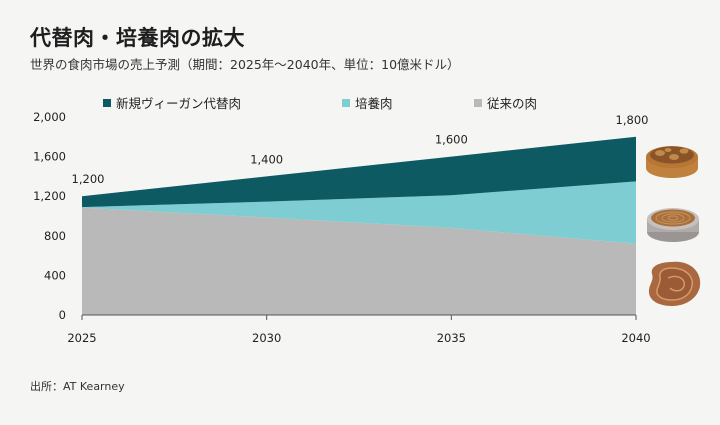 Image resolution: width=720 pixels, height=425 pixels. What do you see at coordinates (512, 103) in the screenshot?
I see `legend-label-conventional: 従来の肉` at bounding box center [512, 103].